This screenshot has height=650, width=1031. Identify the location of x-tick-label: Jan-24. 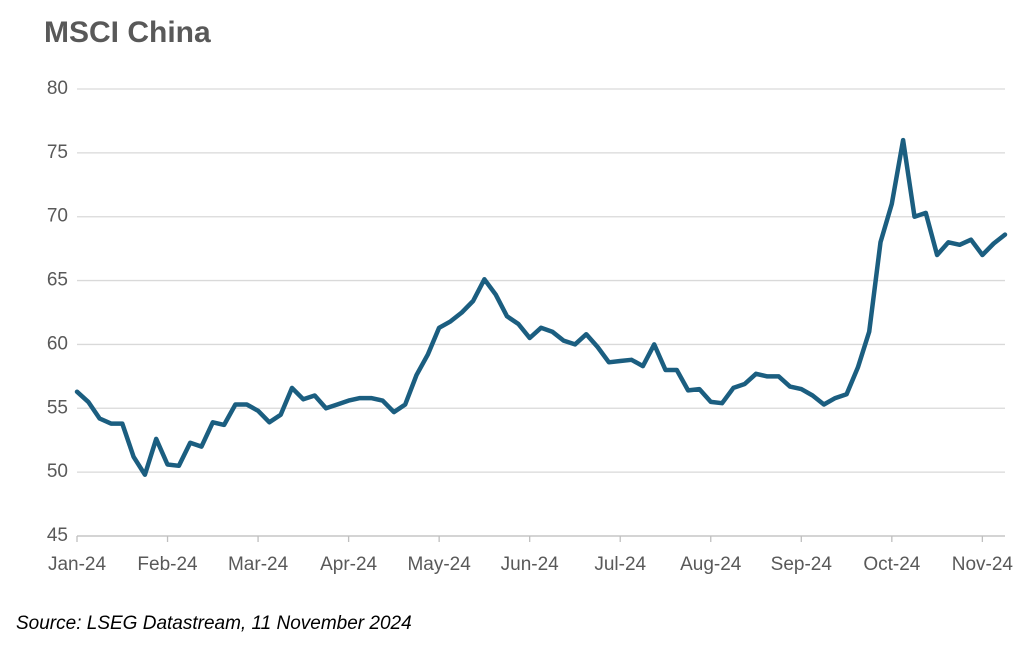
(77, 564).